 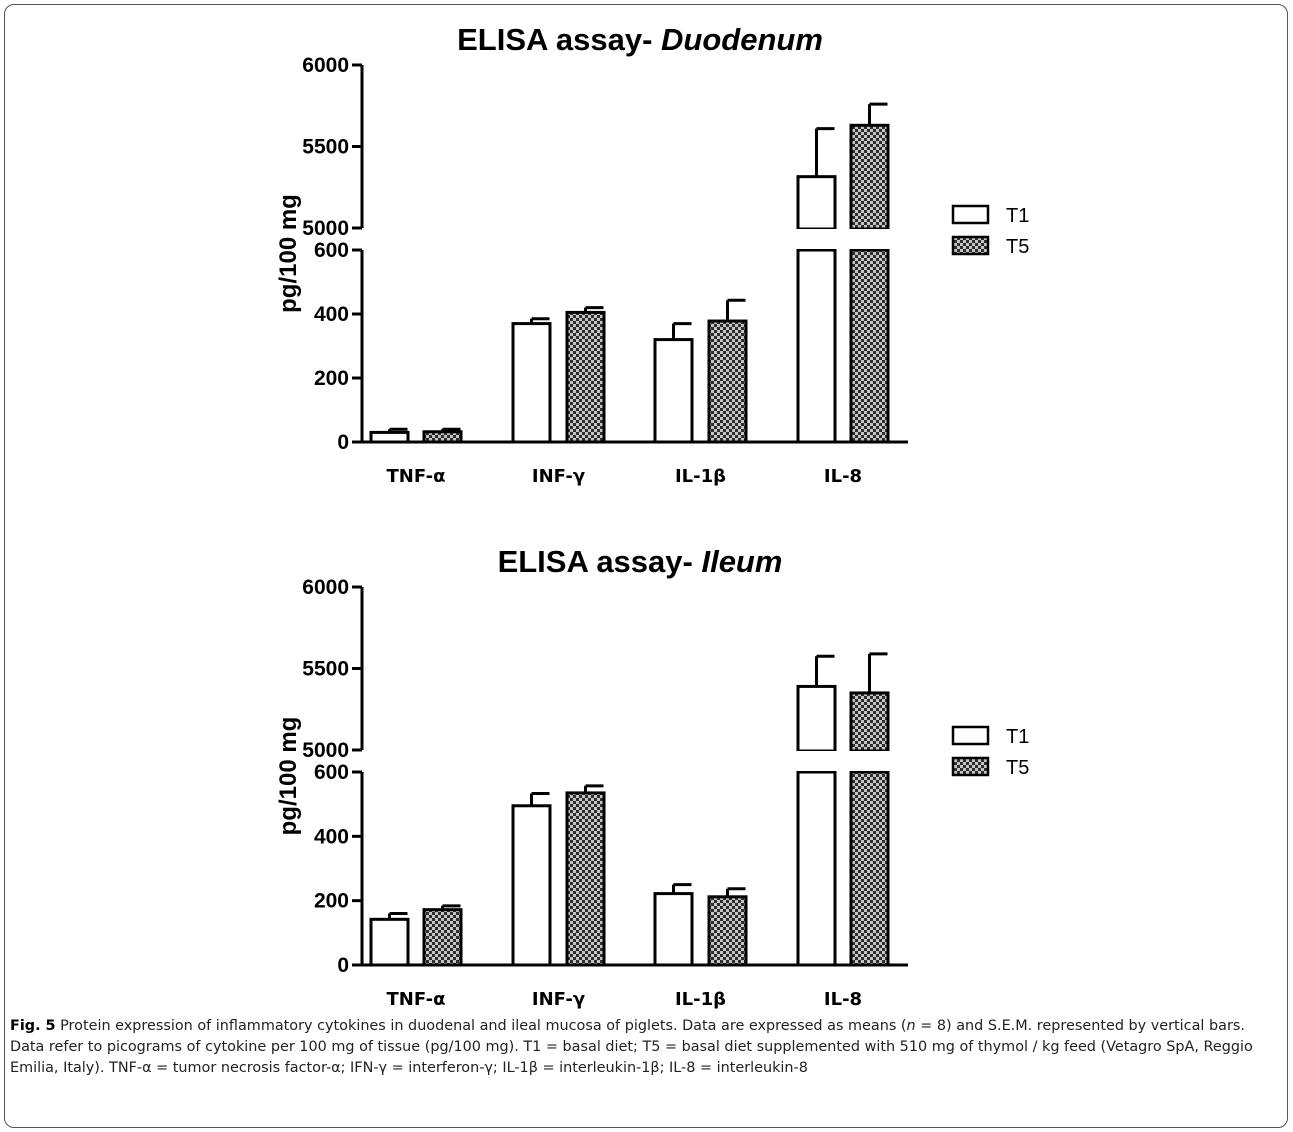 I want to click on duodenum-bar-T1-3-lower, so click(x=816, y=346).